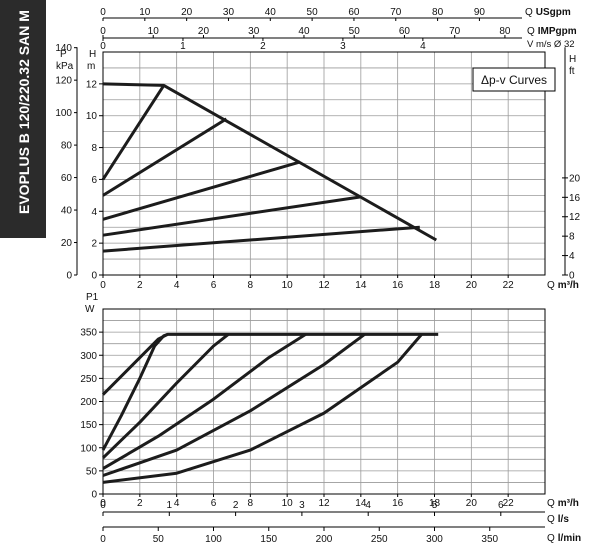 The width and height of the screenshot is (595, 551). I want to click on kpa-tick-label: 140, so click(63, 48).